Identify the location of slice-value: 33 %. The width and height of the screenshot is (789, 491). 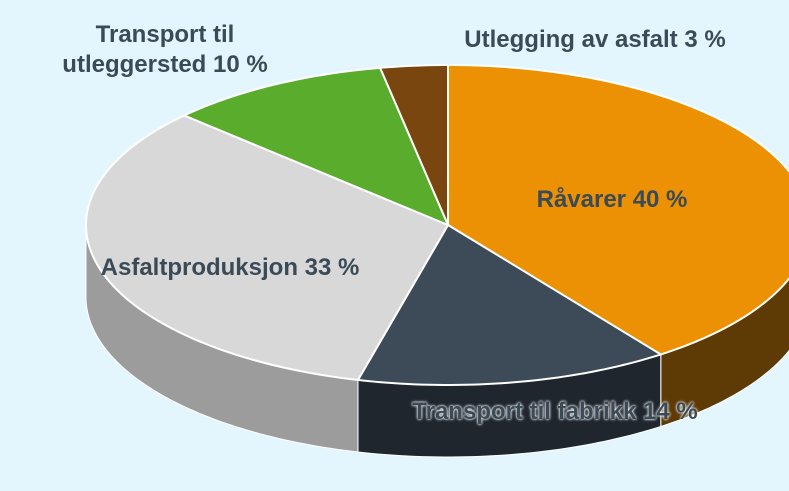
(332, 267).